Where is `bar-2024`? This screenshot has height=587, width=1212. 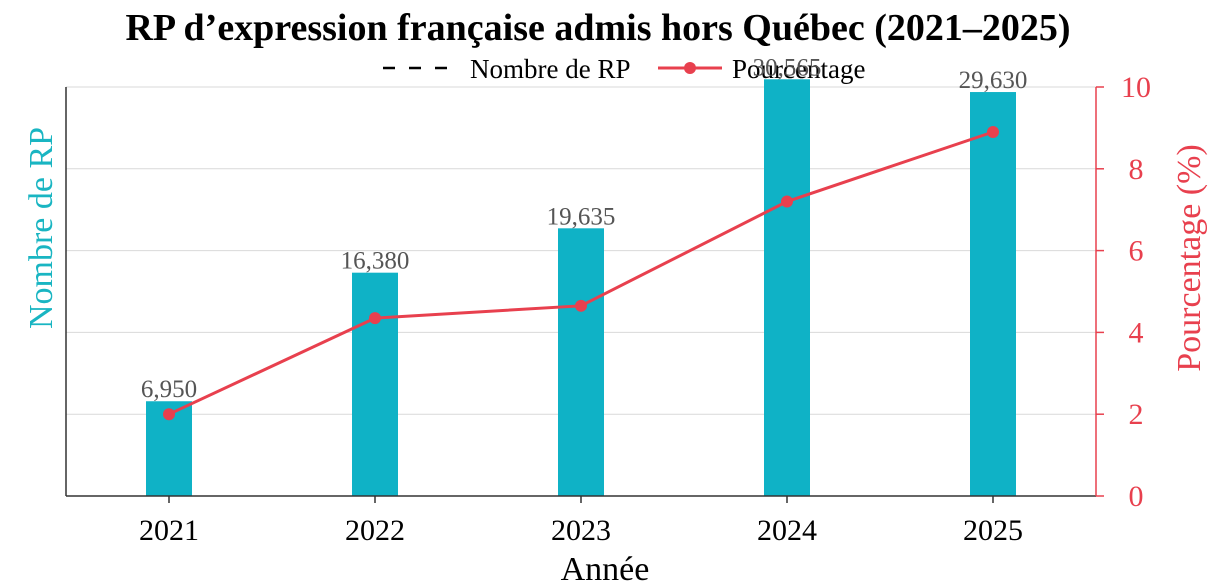
bar-2024 is located at coordinates (787, 287).